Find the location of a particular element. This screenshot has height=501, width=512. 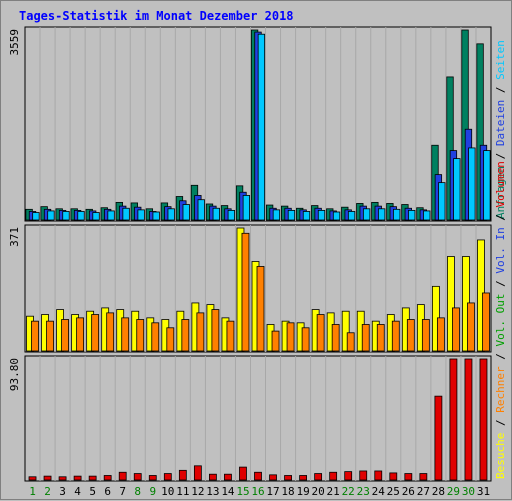

day-label-28: 28 is located at coordinates (438, 491).